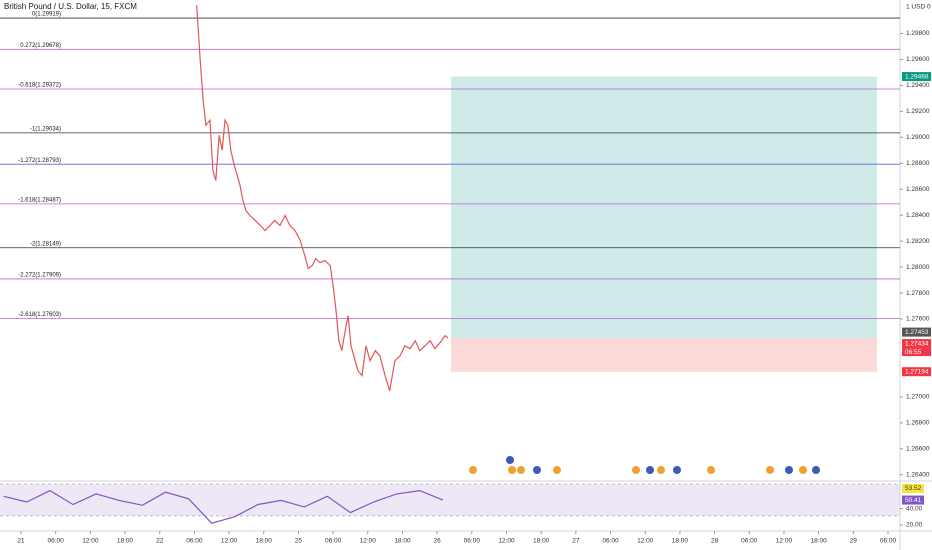  I want to click on entry-price-label-box, so click(916, 332).